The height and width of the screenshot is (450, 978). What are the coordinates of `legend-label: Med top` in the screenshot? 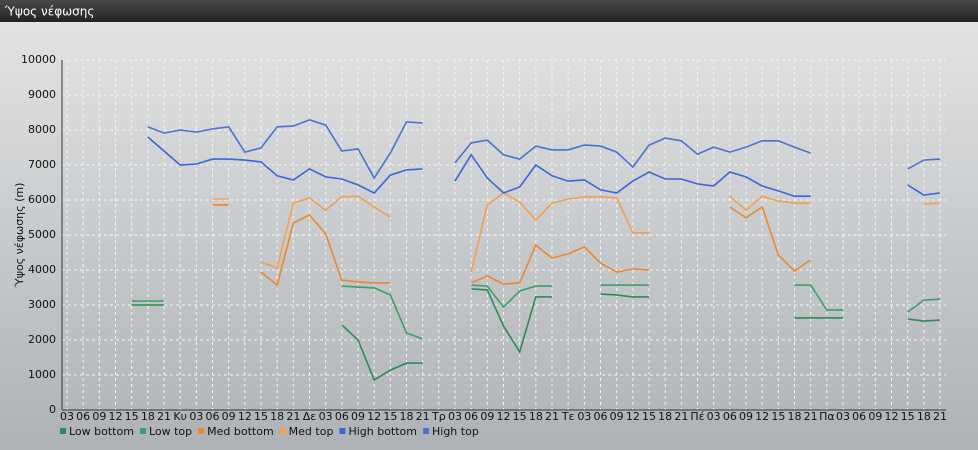 It's located at (311, 431).